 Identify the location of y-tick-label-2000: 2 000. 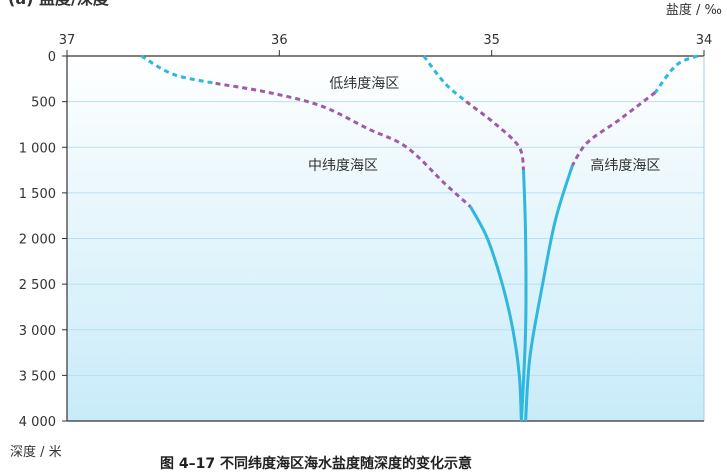
(37, 240).